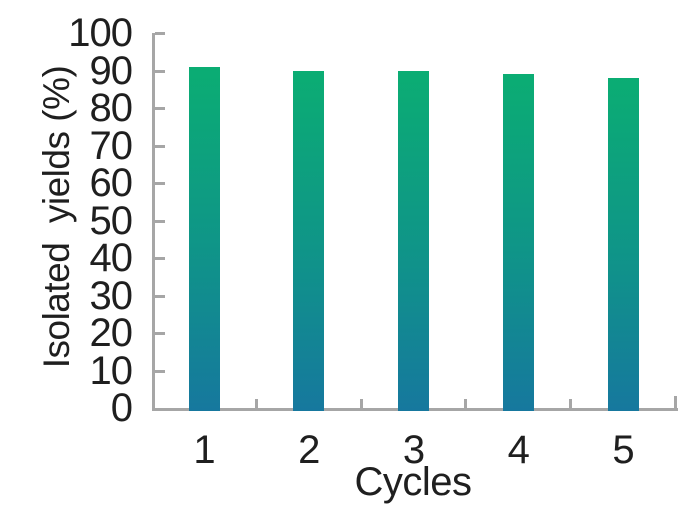 This screenshot has width=700, height=513. What do you see at coordinates (623, 450) in the screenshot?
I see `x-category-label: 5` at bounding box center [623, 450].